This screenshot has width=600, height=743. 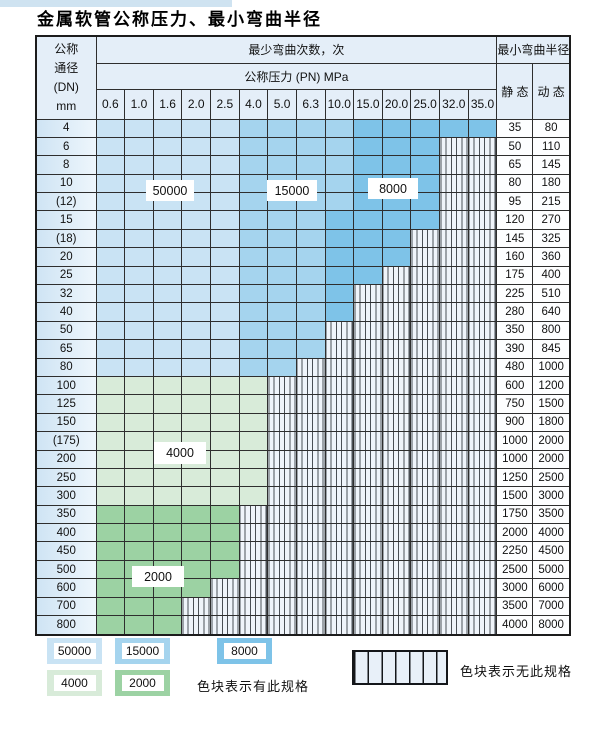 What do you see at coordinates (66, 496) in the screenshot?
I see `dn-cell: 300` at bounding box center [66, 496].